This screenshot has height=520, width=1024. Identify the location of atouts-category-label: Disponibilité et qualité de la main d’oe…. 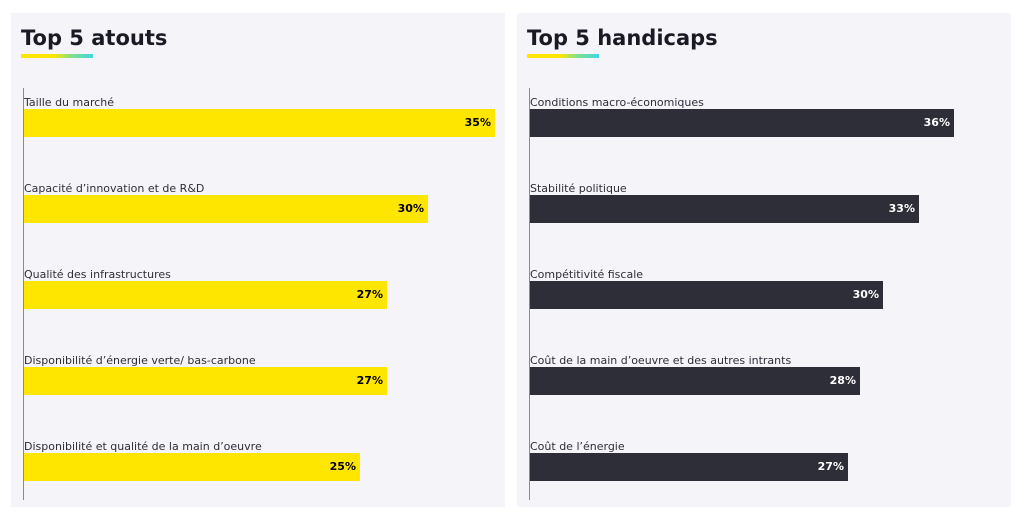
(143, 446).